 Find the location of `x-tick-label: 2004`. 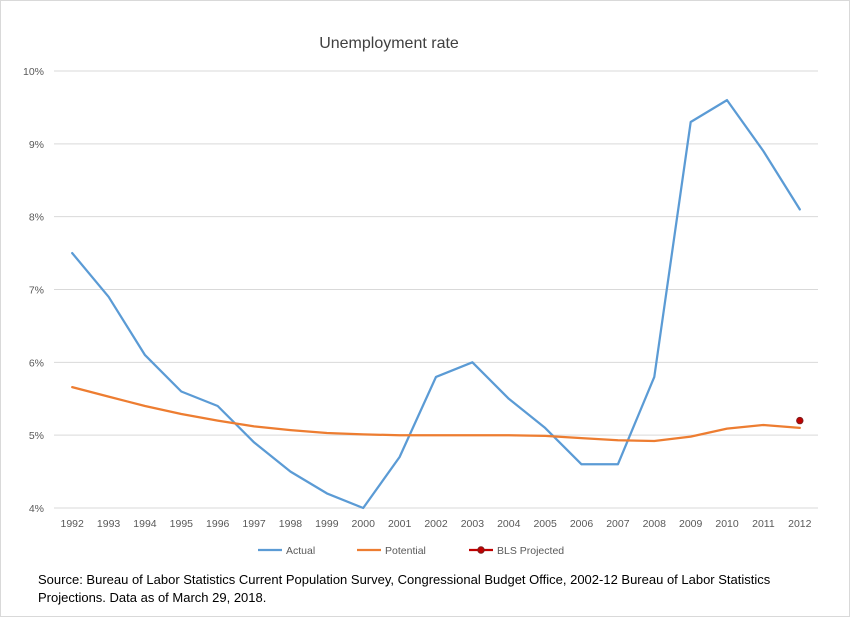

x-tick-label: 2004 is located at coordinates (509, 524).